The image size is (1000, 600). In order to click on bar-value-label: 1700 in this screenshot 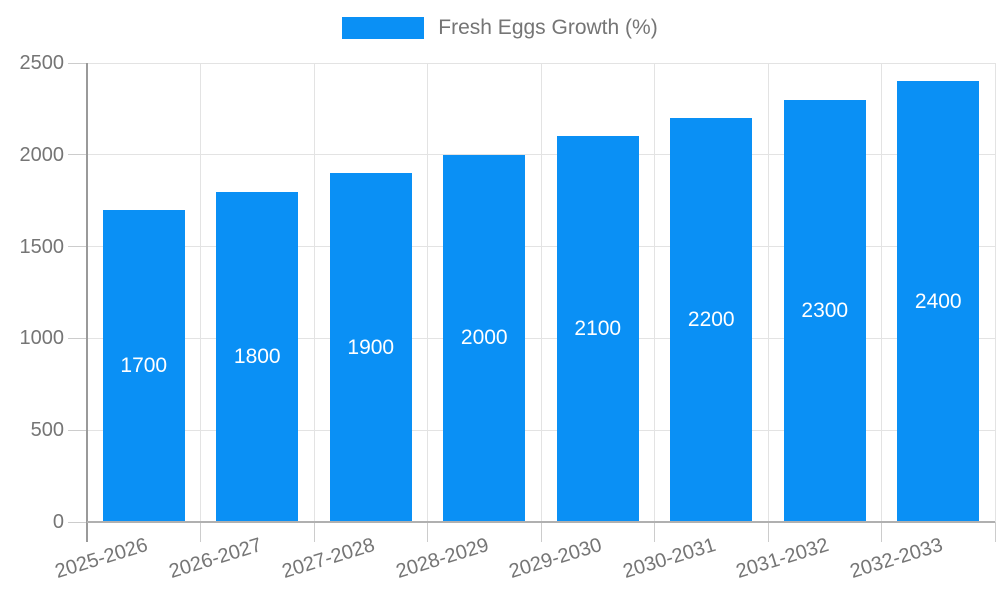, I will do `click(144, 365)`.